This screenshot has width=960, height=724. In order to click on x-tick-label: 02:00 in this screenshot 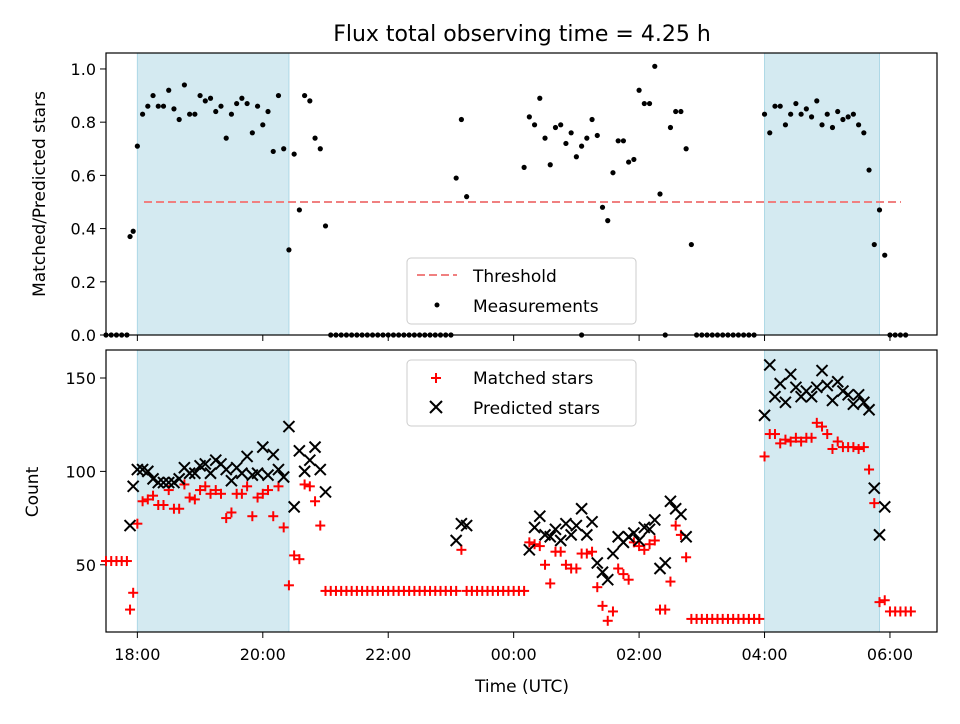, I will do `click(639, 654)`.